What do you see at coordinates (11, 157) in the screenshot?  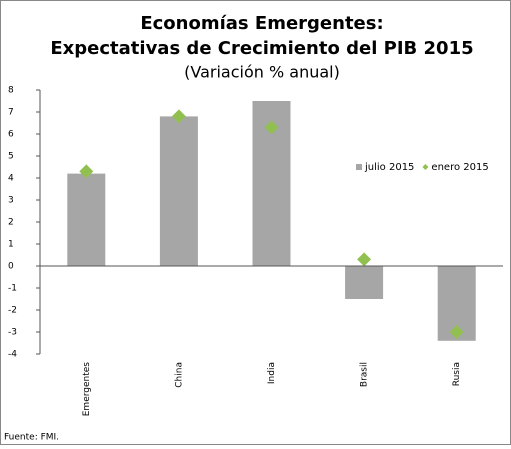 I see `y-tick-label: 5` at bounding box center [11, 157].